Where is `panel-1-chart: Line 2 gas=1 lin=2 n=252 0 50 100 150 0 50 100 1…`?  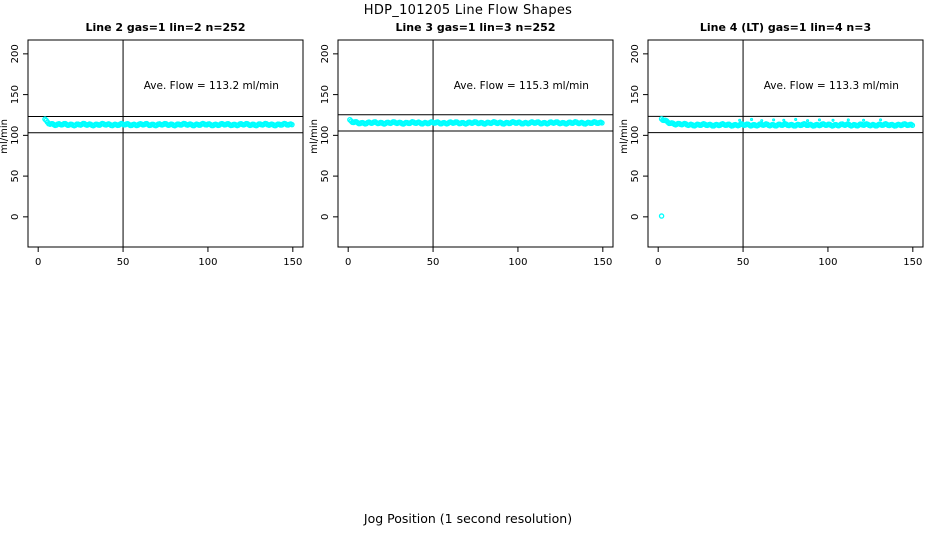 panel-1-chart: Line 2 gas=1 lin=2 n=252 0 50 100 150 0 50 100 1… is located at coordinates (152, 144).